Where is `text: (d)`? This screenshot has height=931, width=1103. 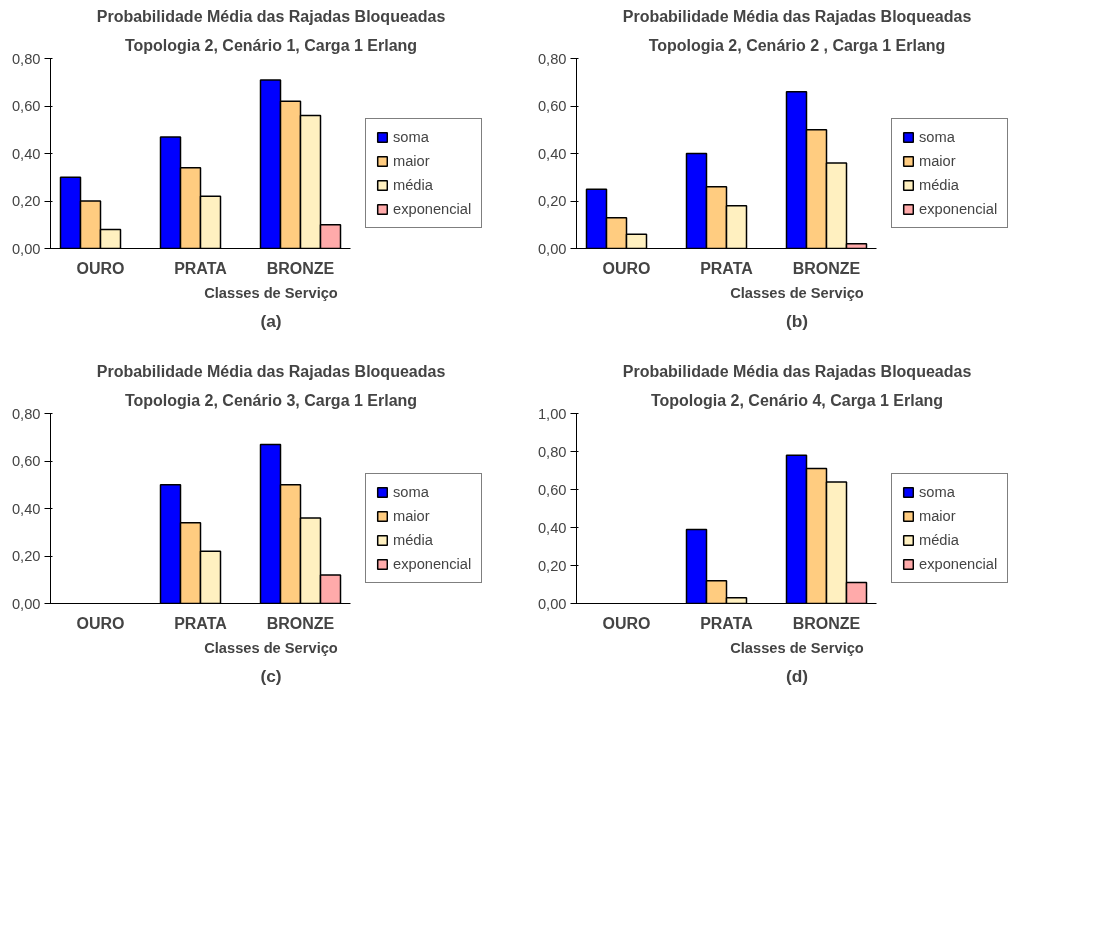
text: (d) is located at coordinates (797, 675).